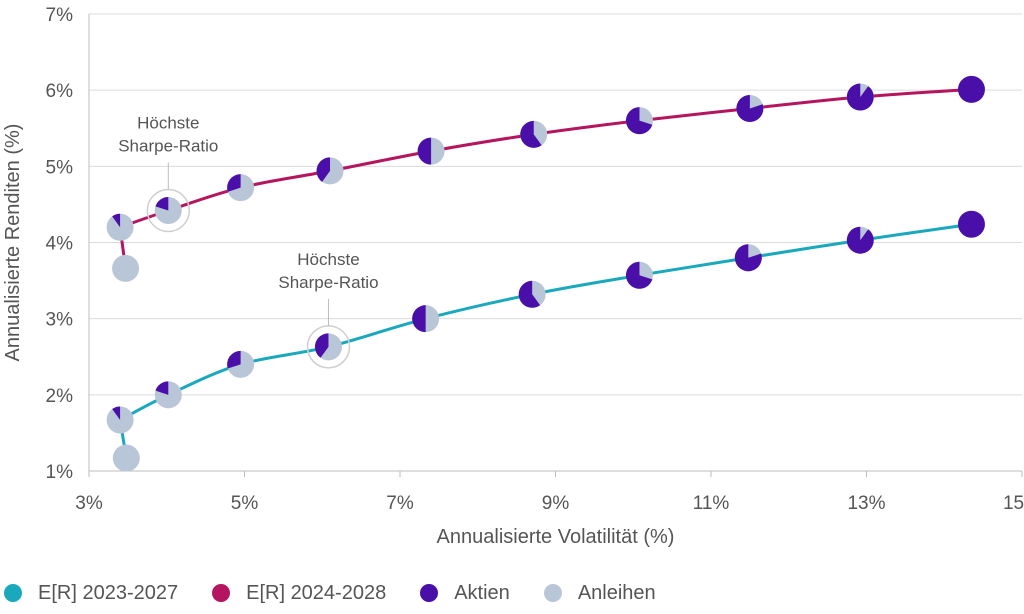 The height and width of the screenshot is (614, 1024). I want to click on x-tick-label: 3%, so click(89, 503).